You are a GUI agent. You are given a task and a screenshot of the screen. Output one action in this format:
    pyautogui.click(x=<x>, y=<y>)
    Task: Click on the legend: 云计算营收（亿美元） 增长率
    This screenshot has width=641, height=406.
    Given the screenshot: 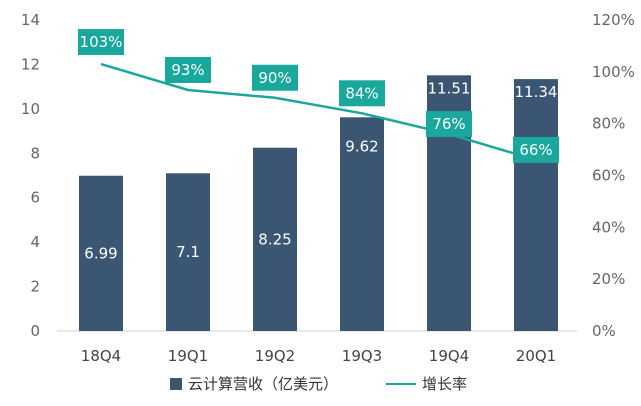 What is the action you would take?
    pyautogui.click(x=318, y=384)
    